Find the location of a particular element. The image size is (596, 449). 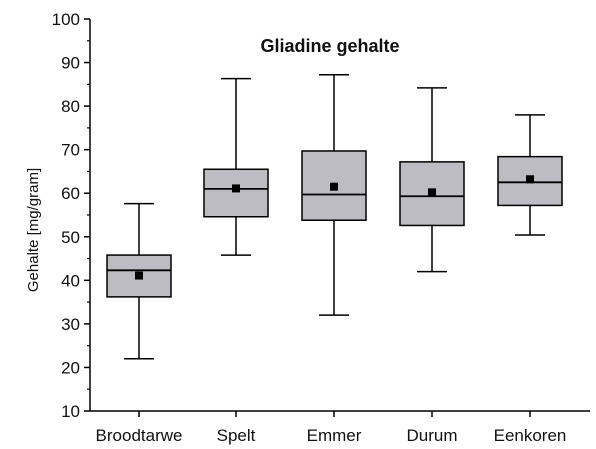

box-spelt is located at coordinates (236, 193).